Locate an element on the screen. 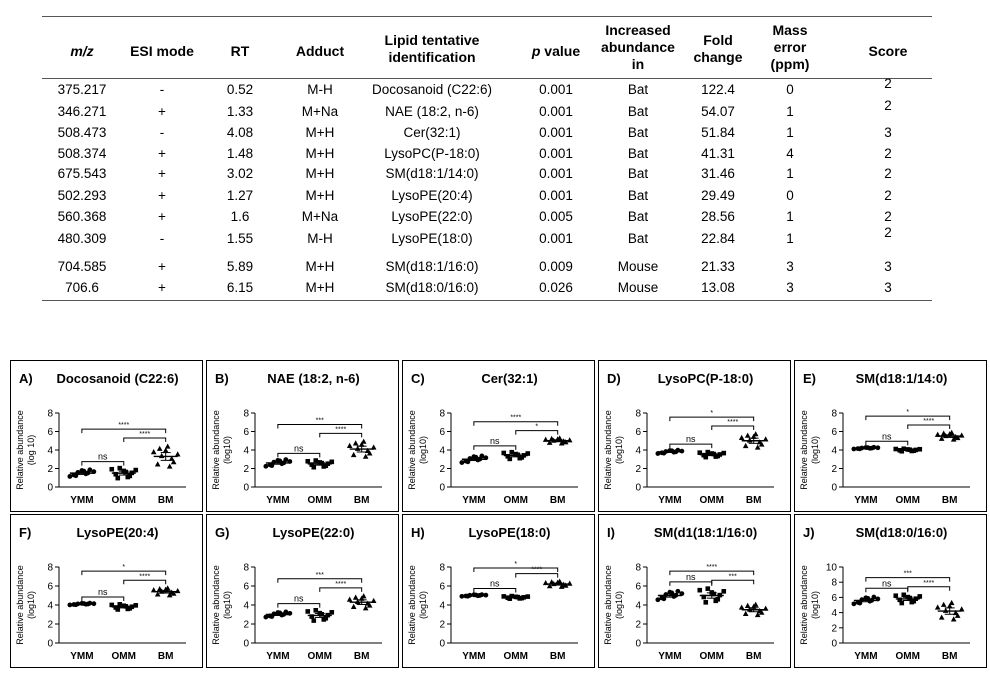  data-point-ymm is located at coordinates (658, 600).